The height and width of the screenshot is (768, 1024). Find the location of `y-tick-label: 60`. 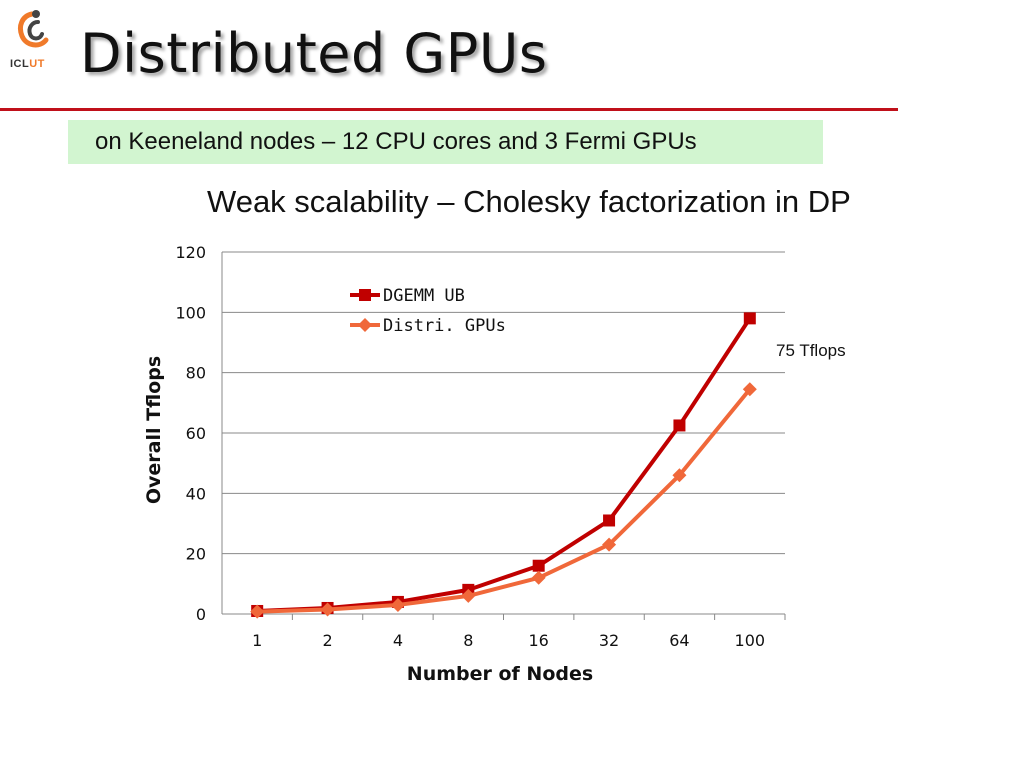

y-tick-label: 60 is located at coordinates (196, 433).